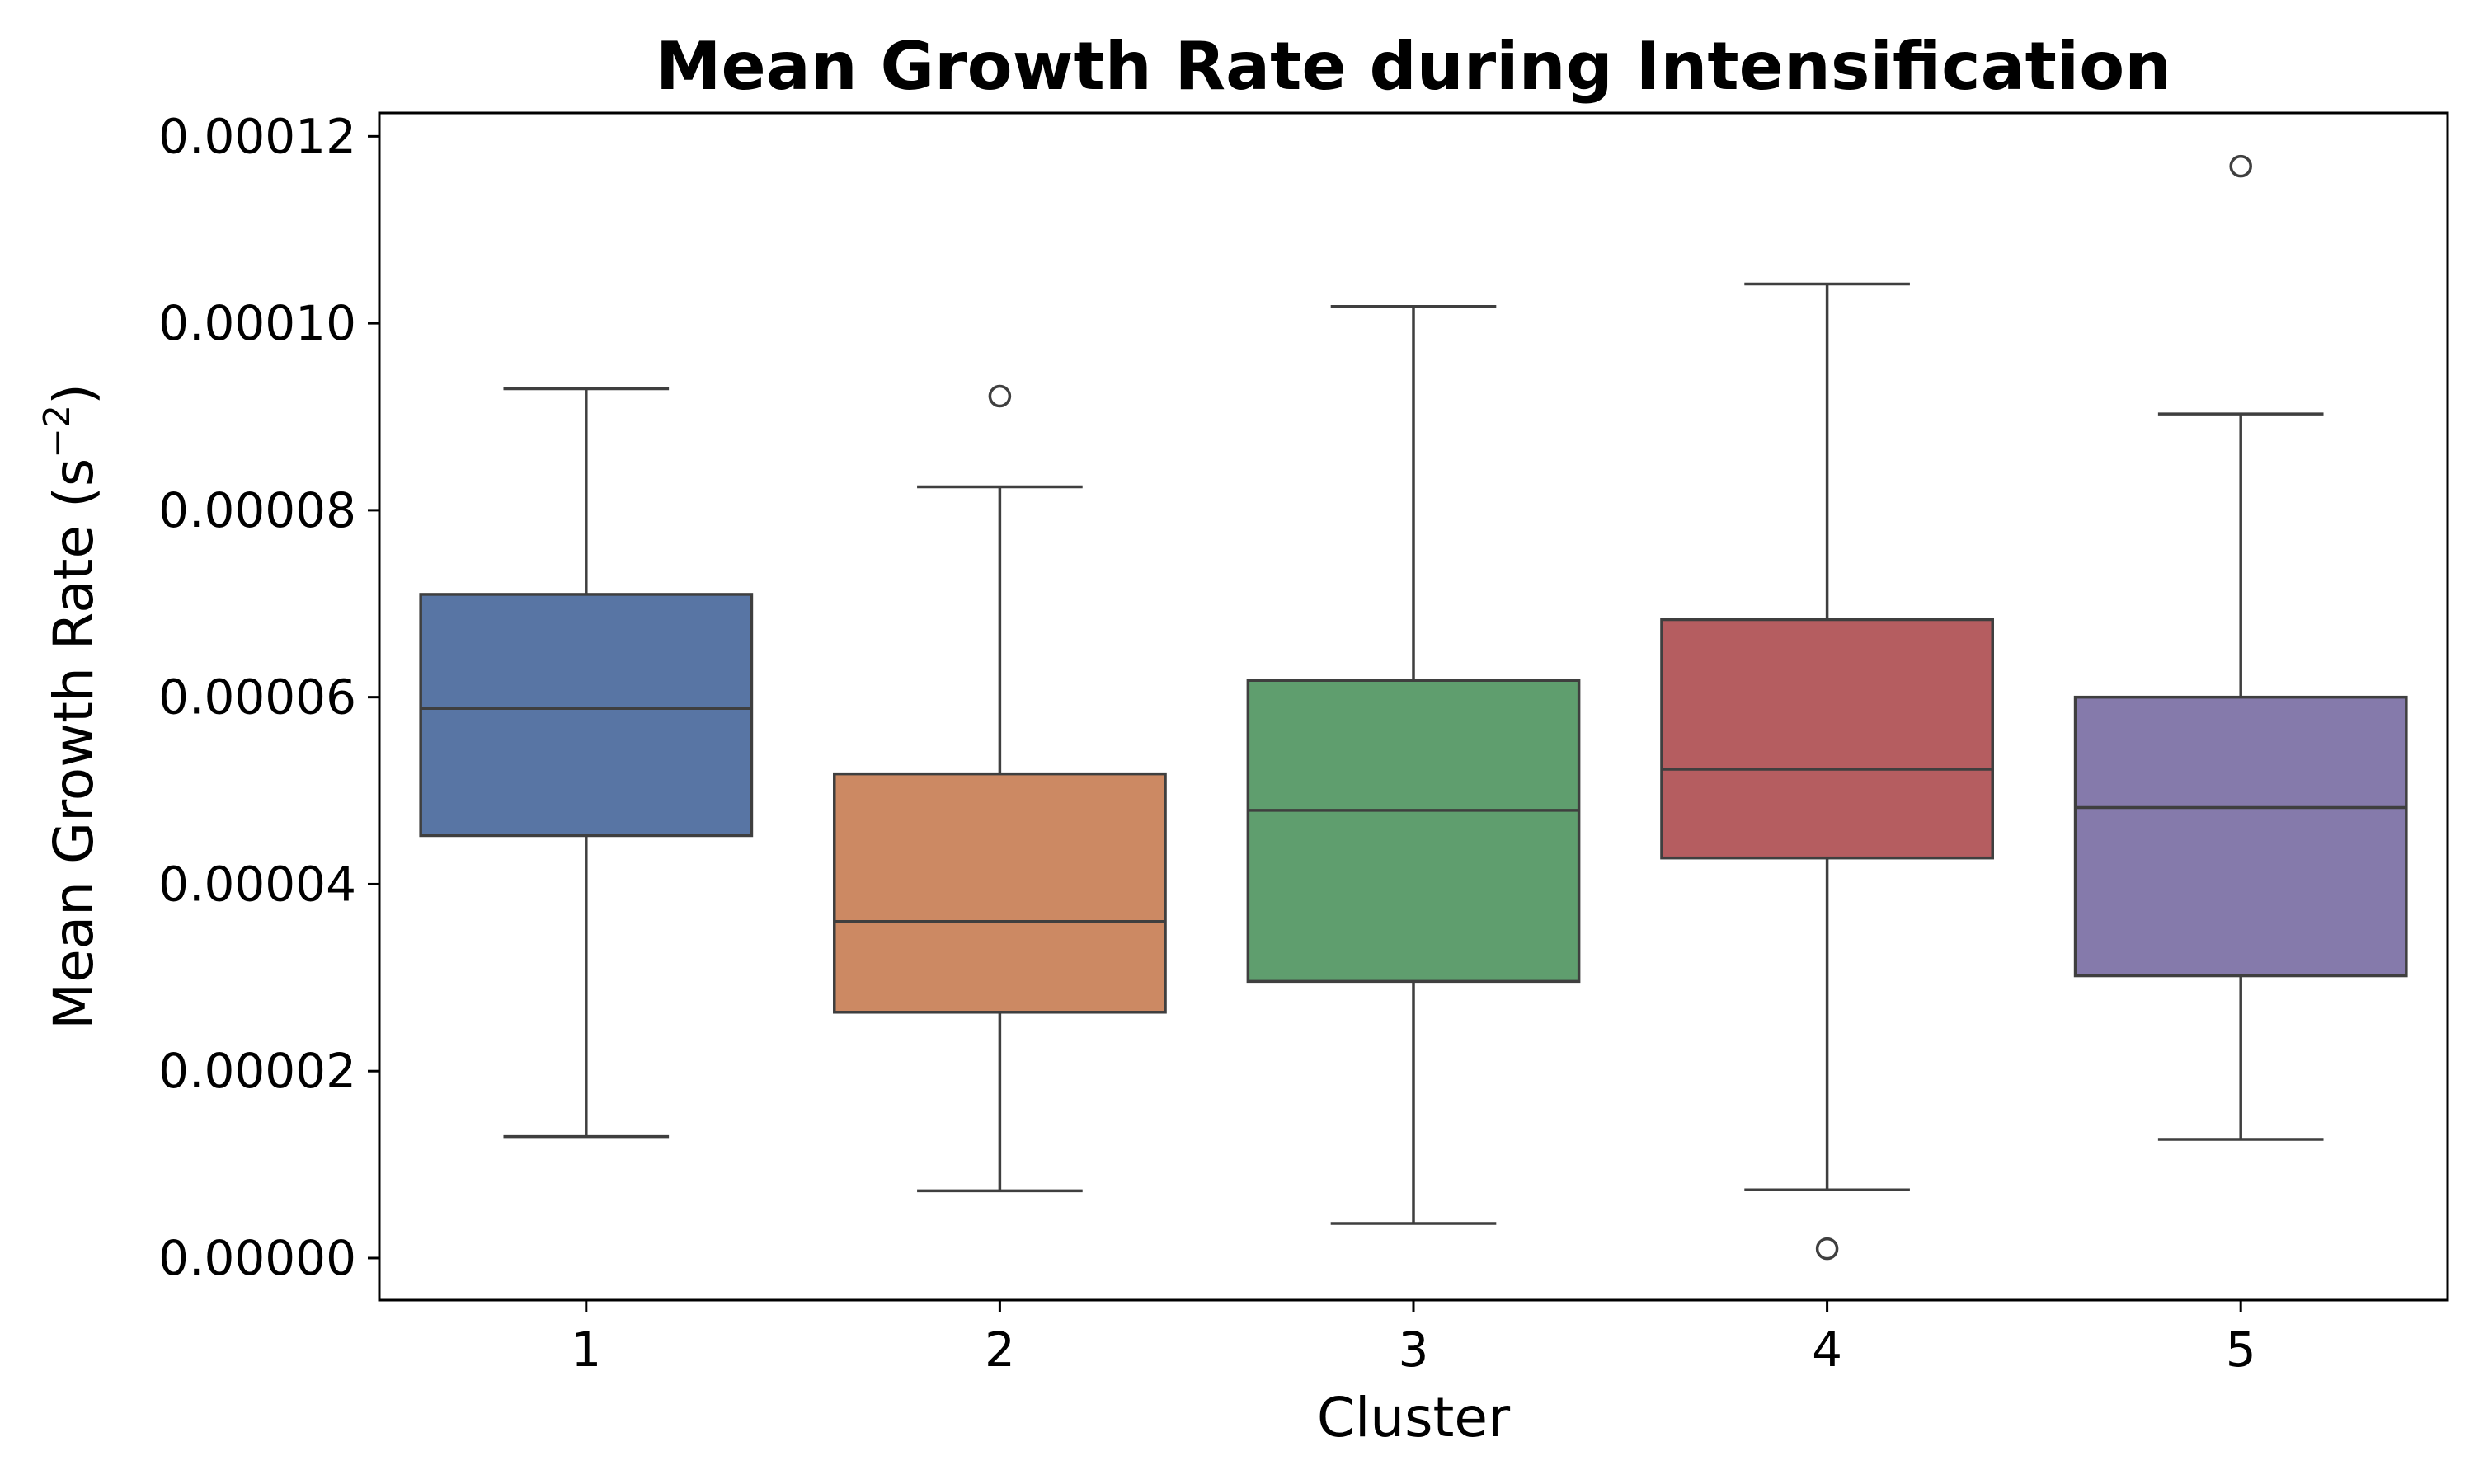 The height and width of the screenshot is (1484, 2474). Describe the element at coordinates (57, 431) in the screenshot. I see `y-axis-label-superscript: −2` at that location.